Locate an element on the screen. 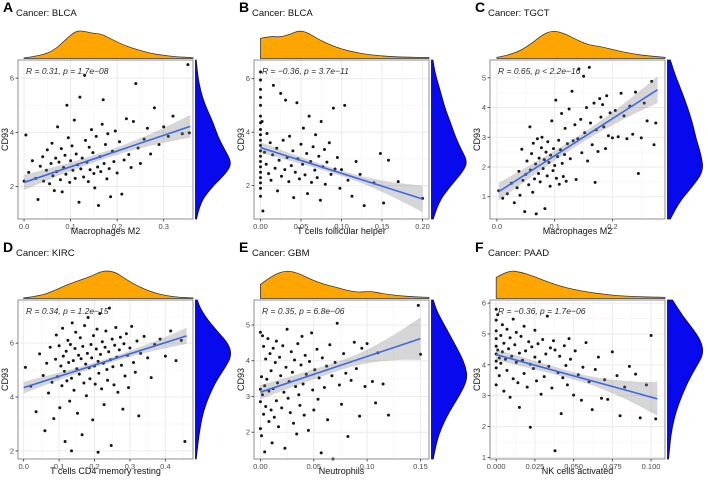 This screenshot has height=481, width=708. panel-label: F is located at coordinates (479, 247).